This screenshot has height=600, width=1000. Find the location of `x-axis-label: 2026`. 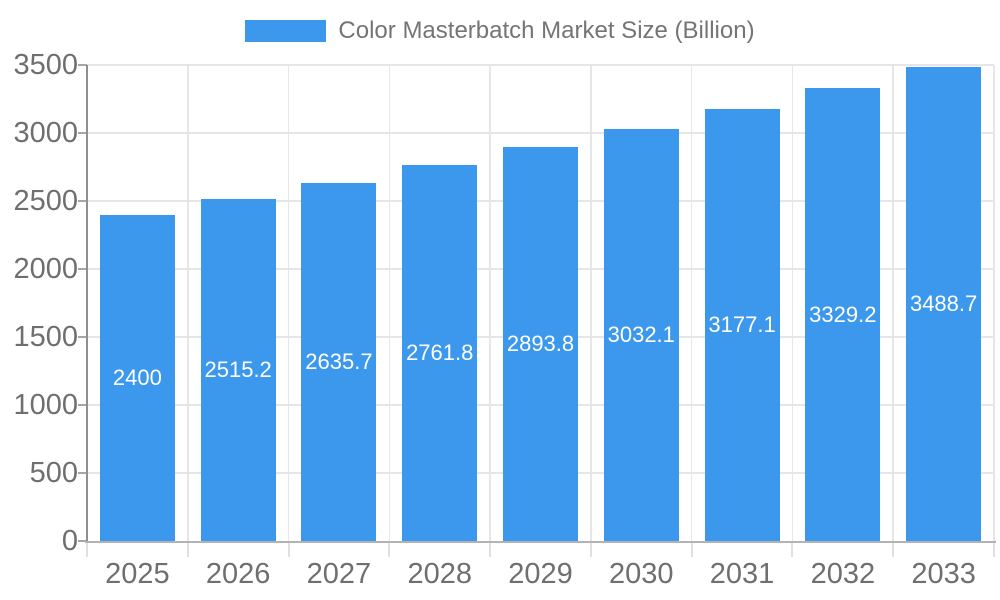

x-axis-label: 2026 is located at coordinates (238, 574).